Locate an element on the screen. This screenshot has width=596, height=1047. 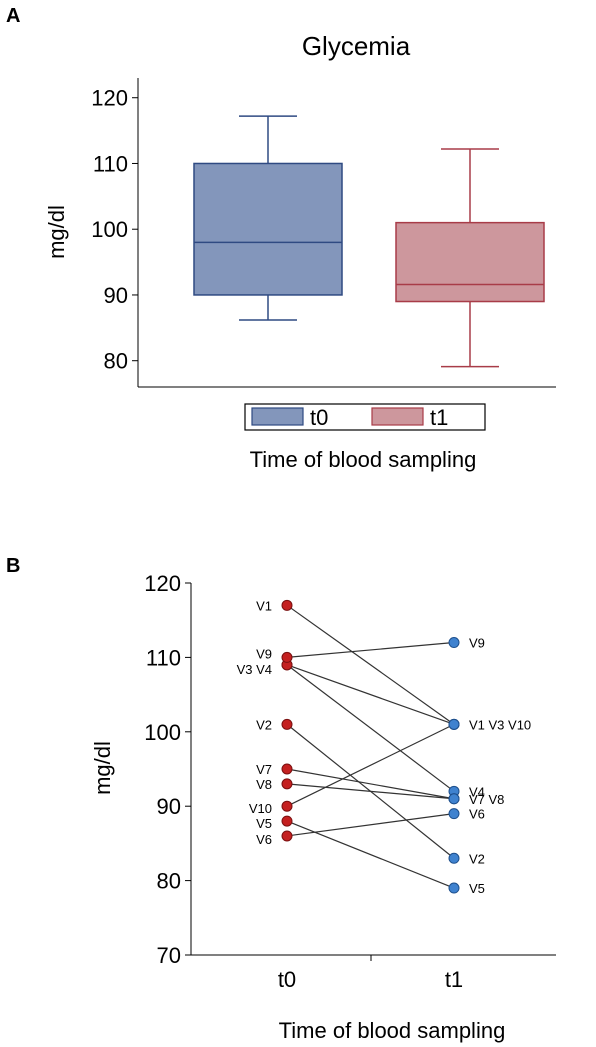
point-t0-V8 is located at coordinates (287, 784).